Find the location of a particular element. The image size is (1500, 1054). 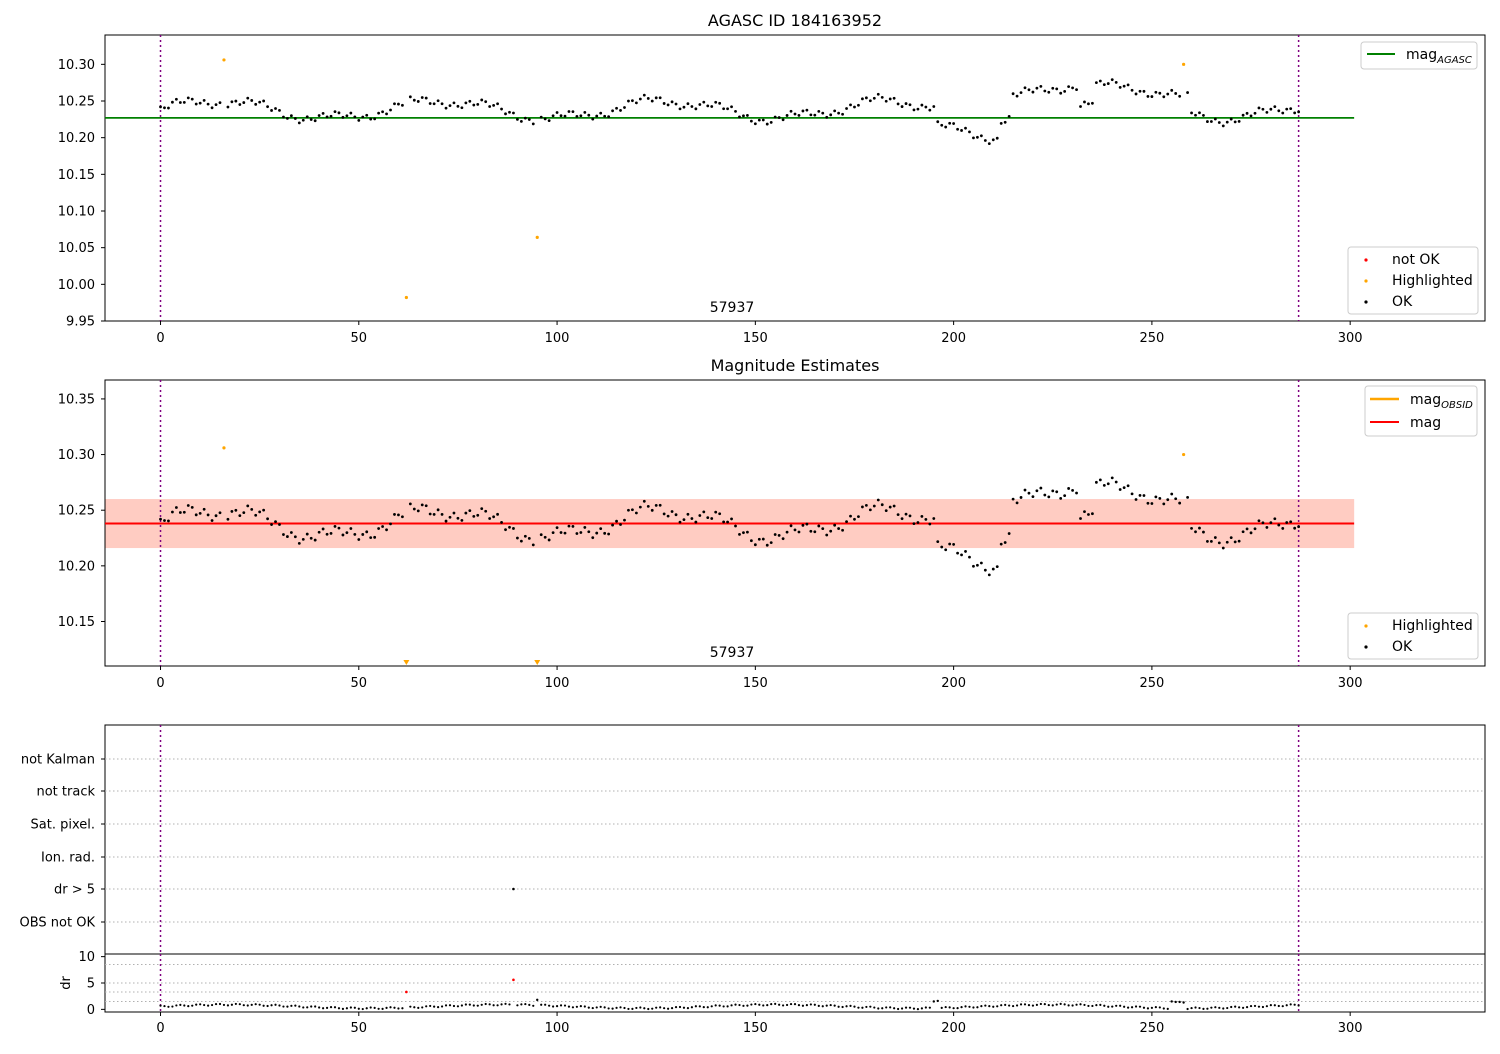

y-tick-label: 10.15 is located at coordinates (76, 622).